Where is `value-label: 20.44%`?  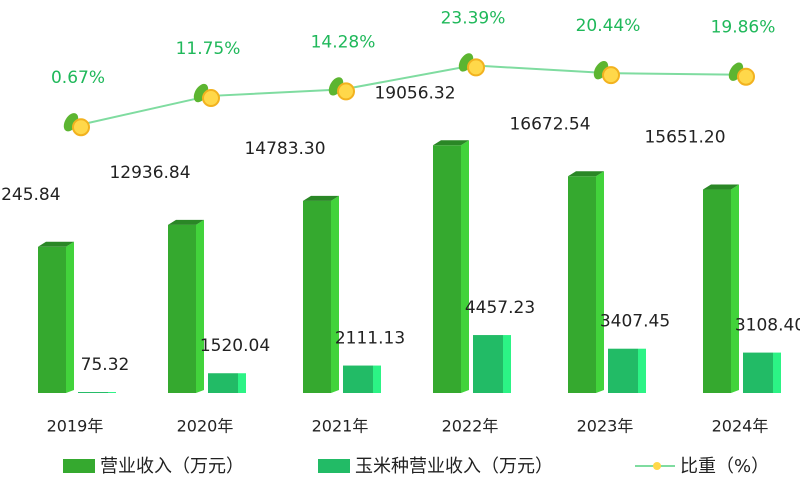 value-label: 20.44% is located at coordinates (608, 26).